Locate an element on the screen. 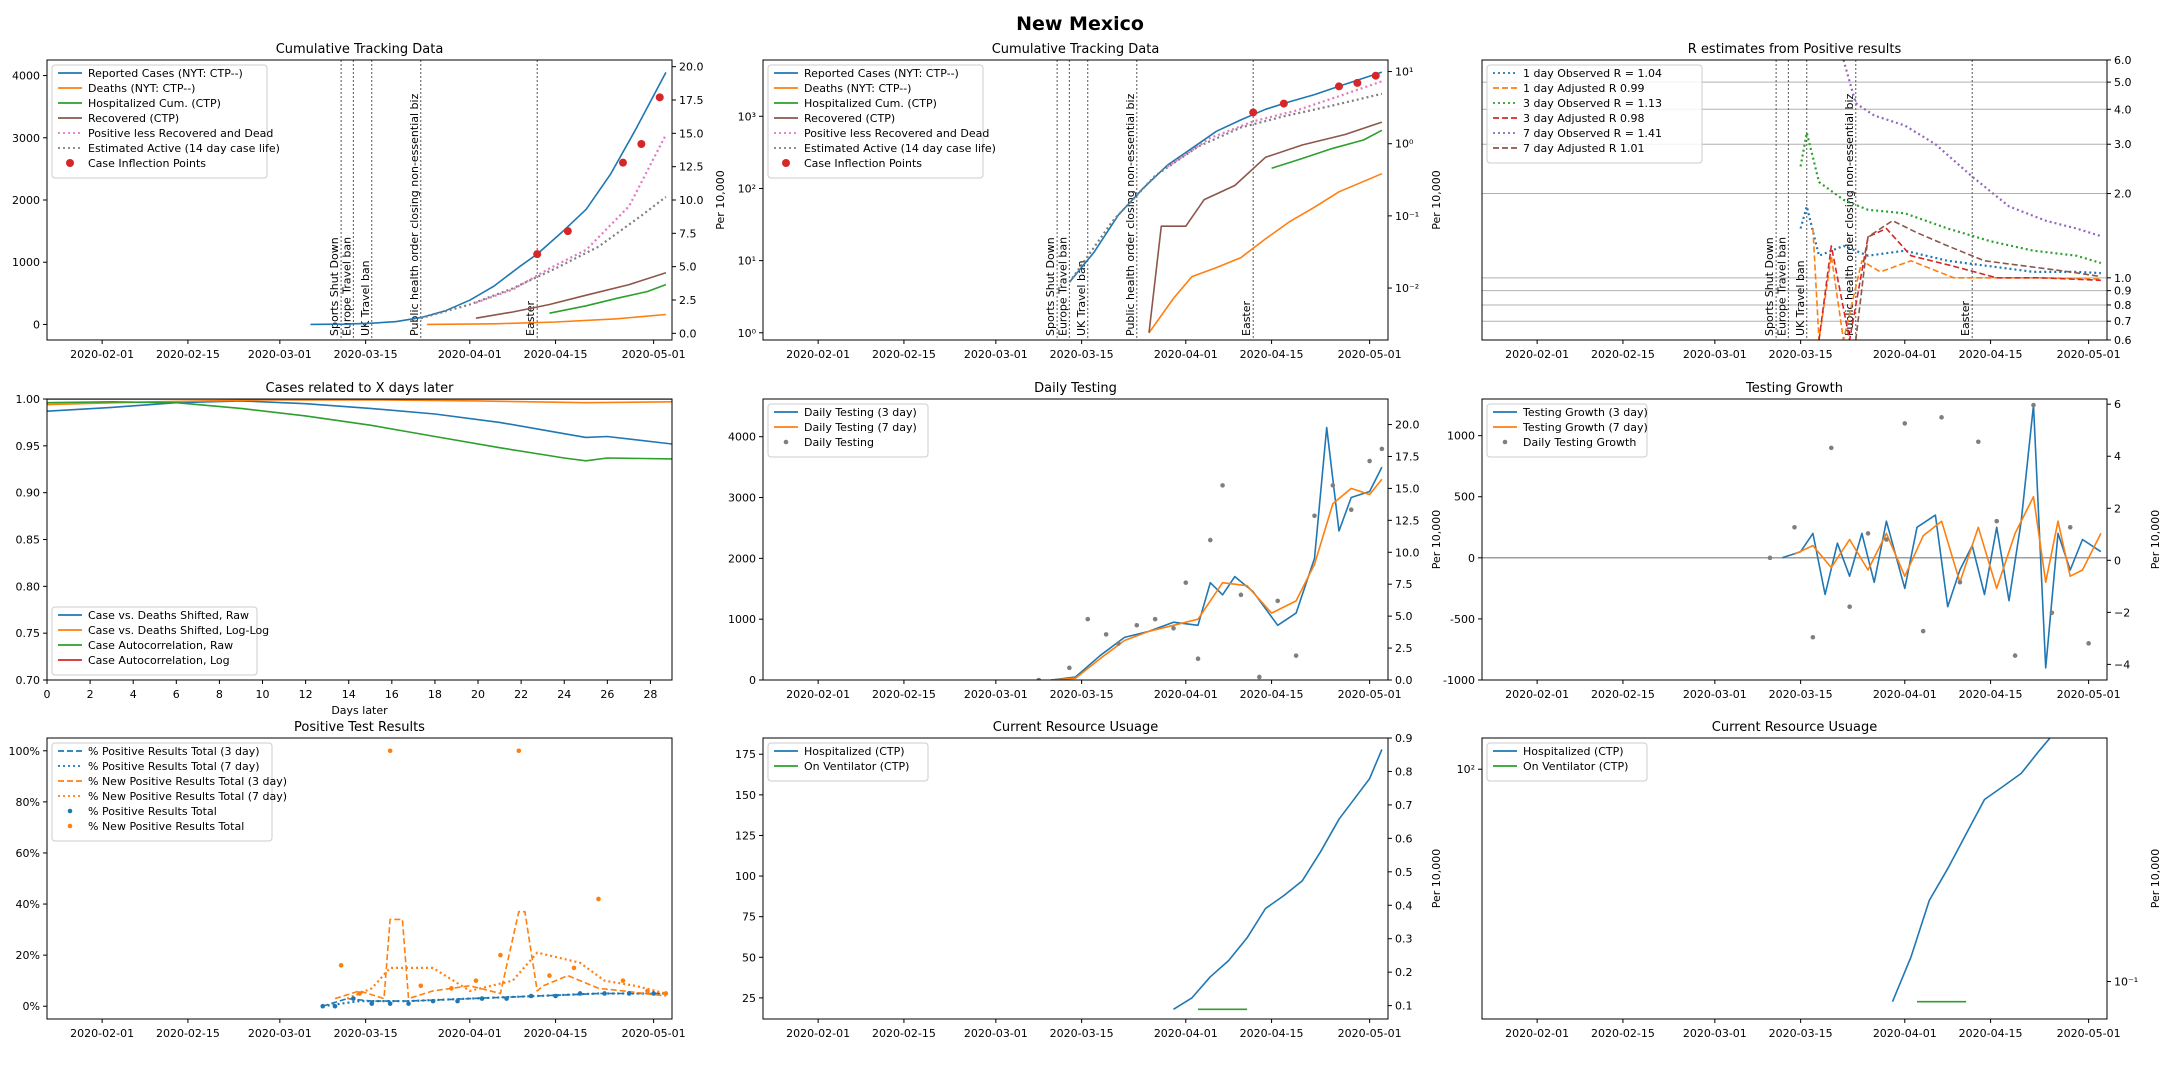  y-right-tick-label: 15.0 is located at coordinates (691, 133).